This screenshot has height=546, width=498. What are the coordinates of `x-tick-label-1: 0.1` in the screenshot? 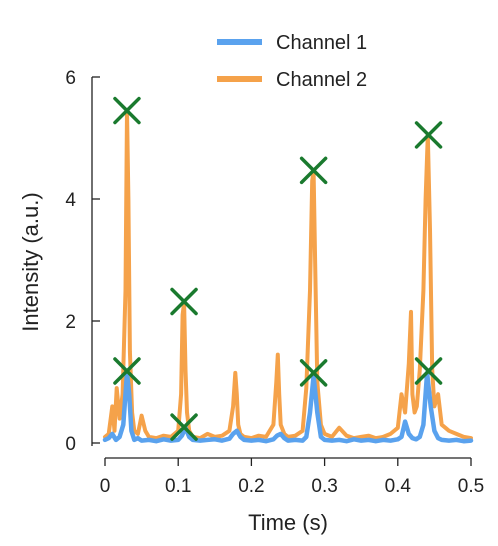 It's located at (178, 486).